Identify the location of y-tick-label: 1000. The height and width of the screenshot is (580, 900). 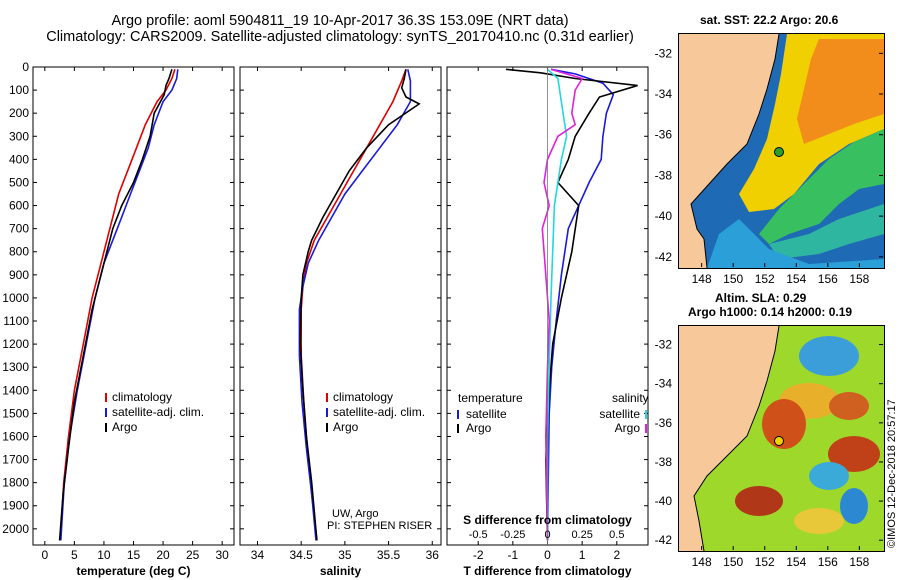
(15, 298).